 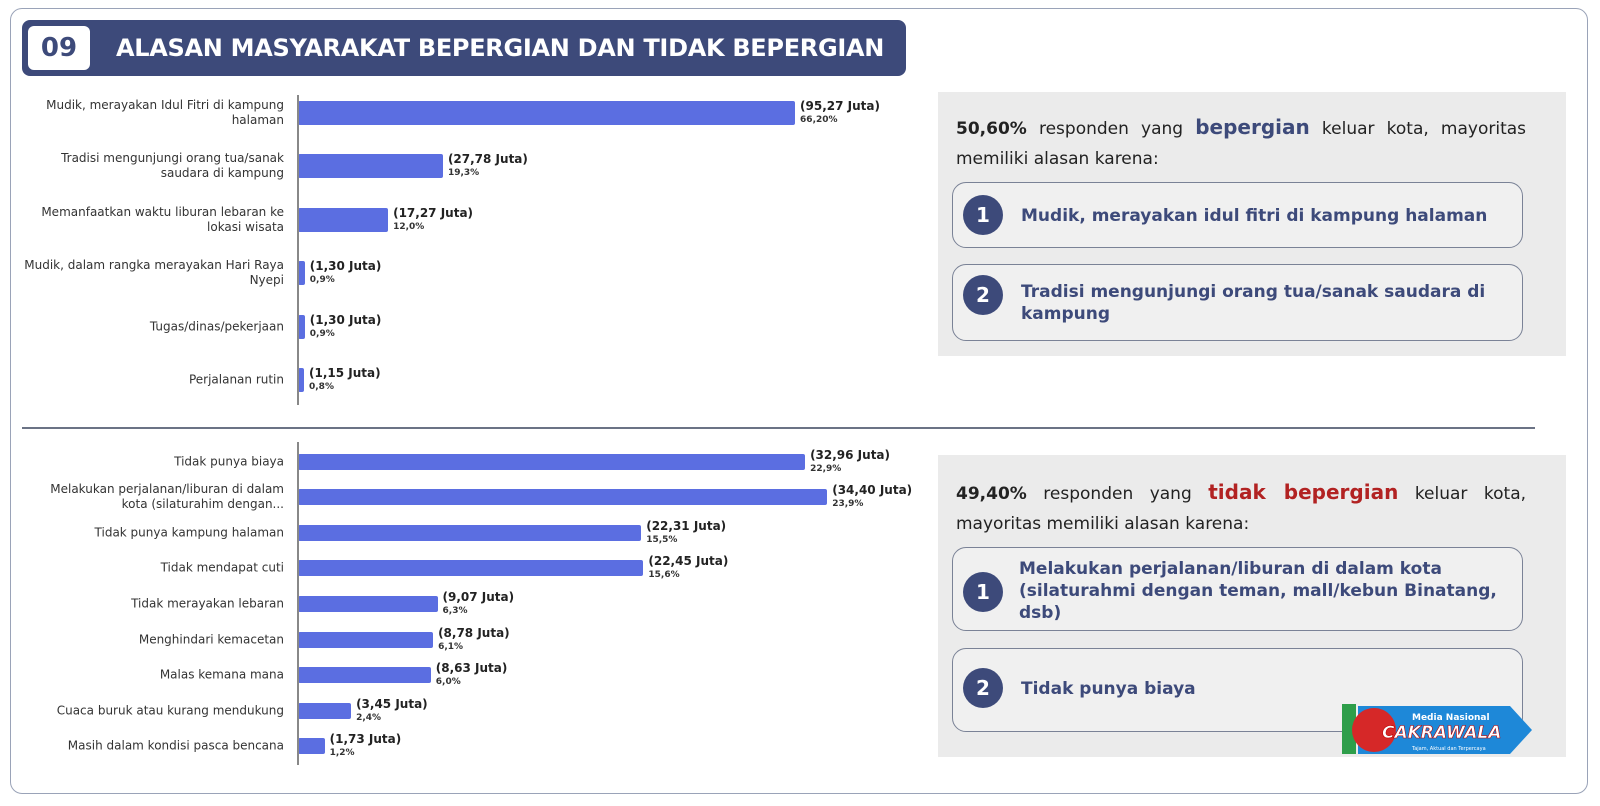 What do you see at coordinates (688, 561) in the screenshot?
I see `value-label: (22,45 Juta)` at bounding box center [688, 561].